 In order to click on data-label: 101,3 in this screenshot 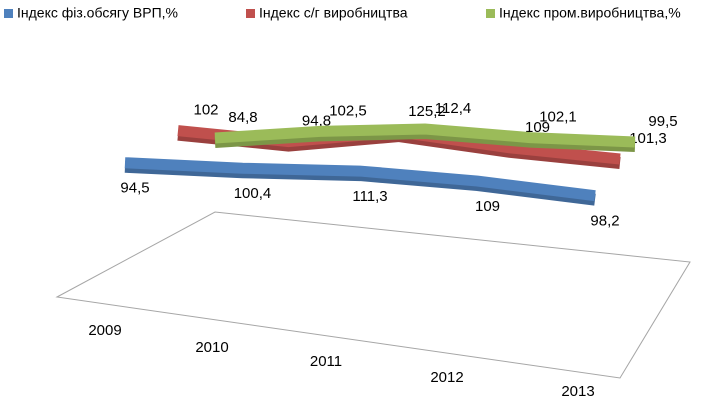, I will do `click(648, 138)`.